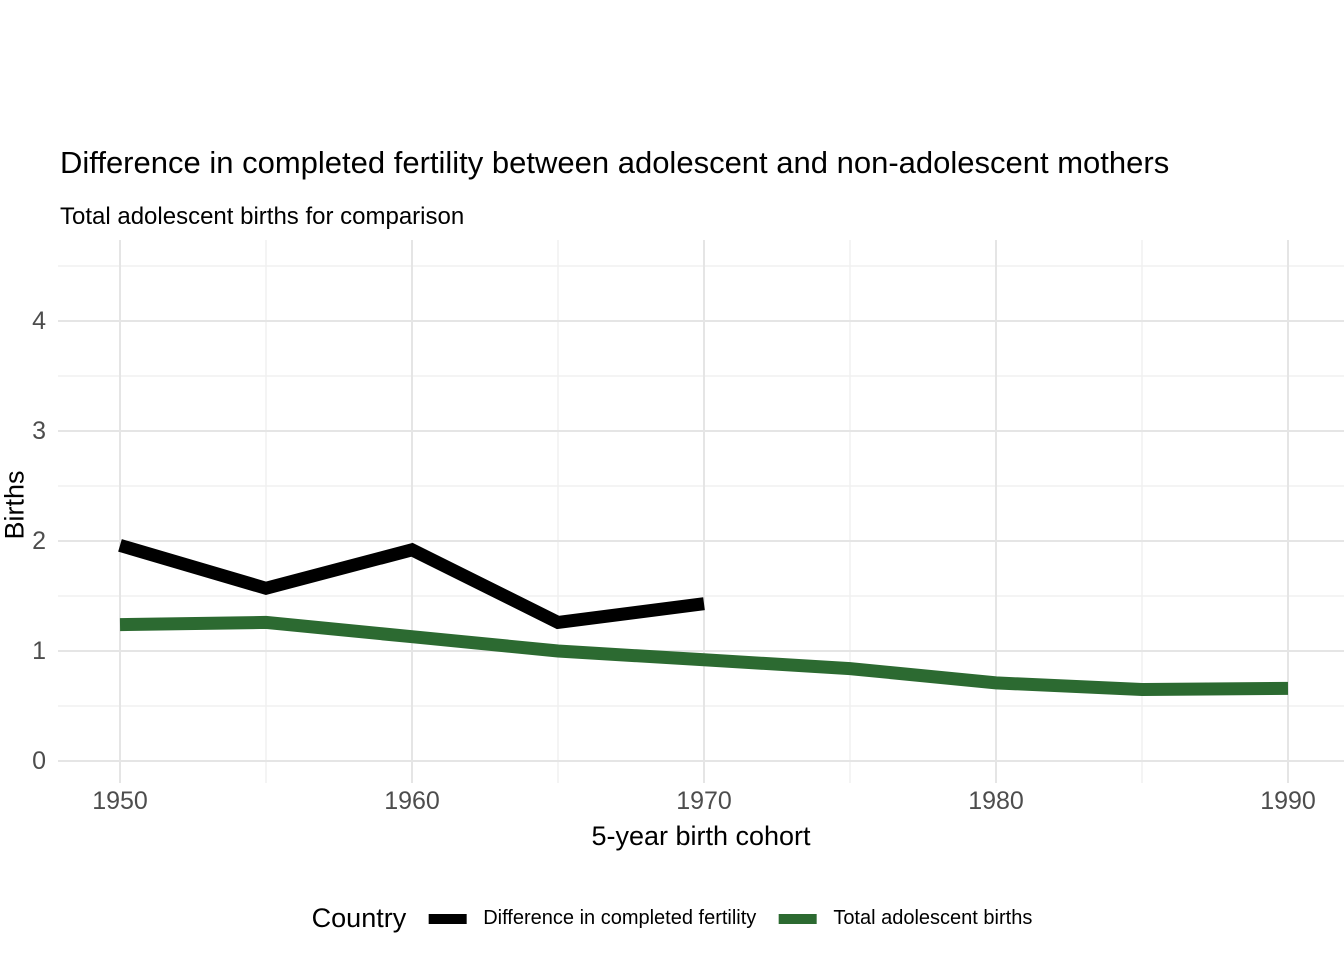  What do you see at coordinates (701, 836) in the screenshot?
I see `x-axis-title: 5-year birth cohort` at bounding box center [701, 836].